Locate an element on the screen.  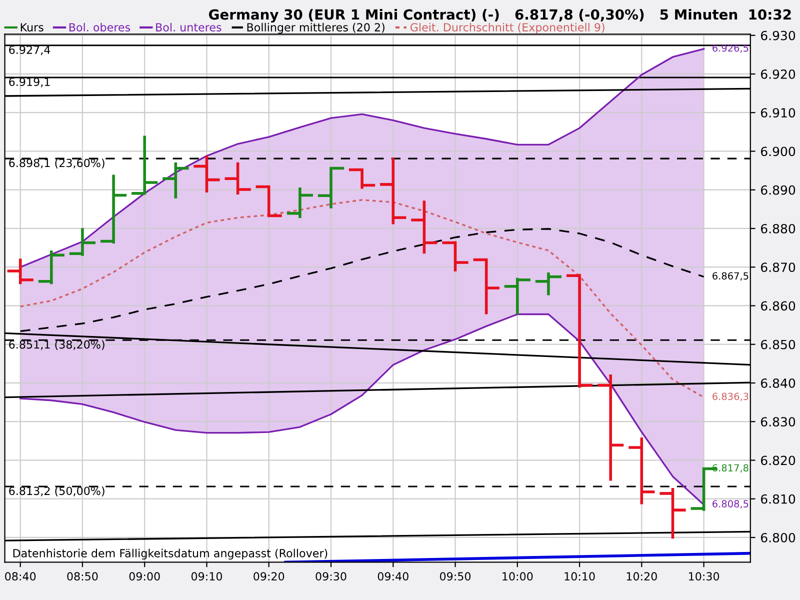
legend-label: Bol. oberes is located at coordinates (99, 27).